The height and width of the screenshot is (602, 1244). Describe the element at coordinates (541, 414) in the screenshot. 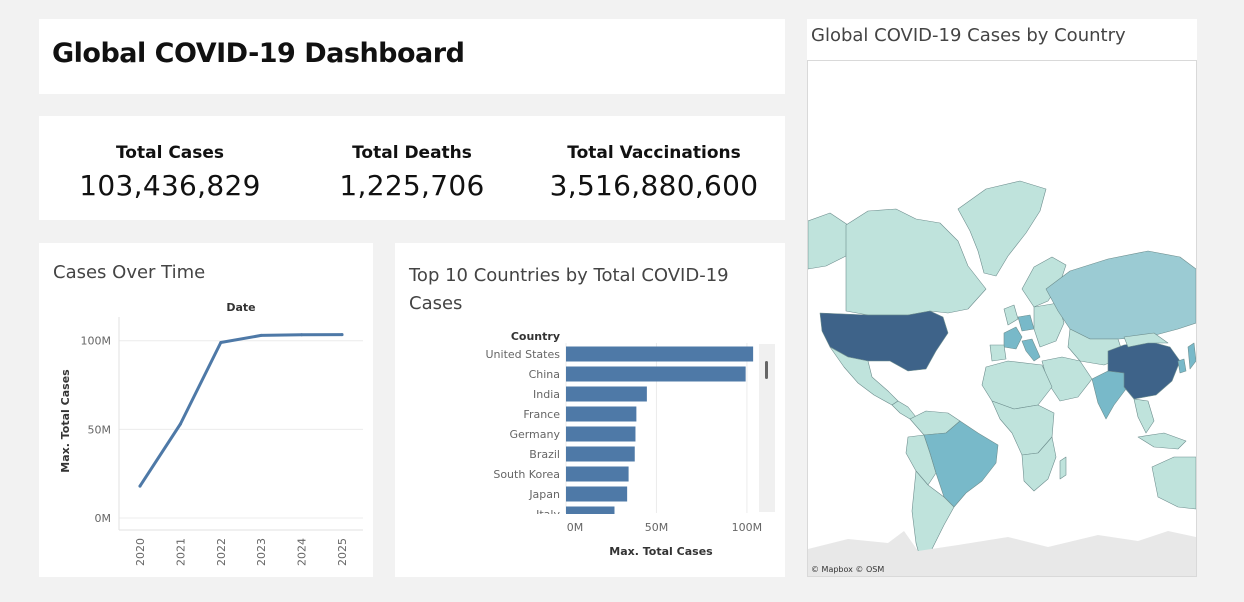

I see `category-label: France` at that location.